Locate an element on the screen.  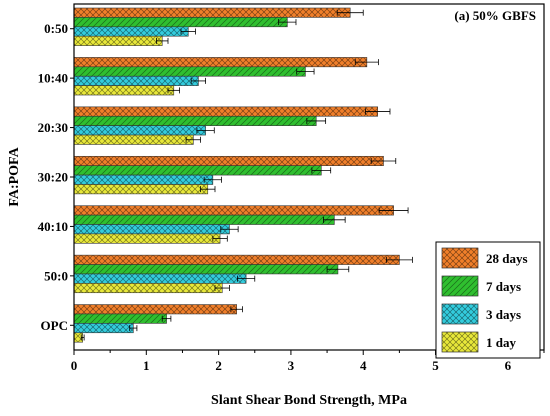
x-axis-title: Slant Shear Bond Strength, MPa is located at coordinates (309, 400).